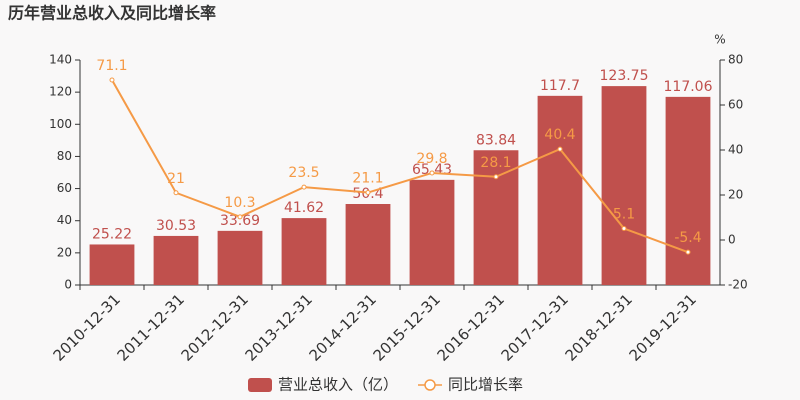 The image size is (800, 400). Describe the element at coordinates (663, 327) in the screenshot. I see `x-tick-label: 2019-12-31` at that location.